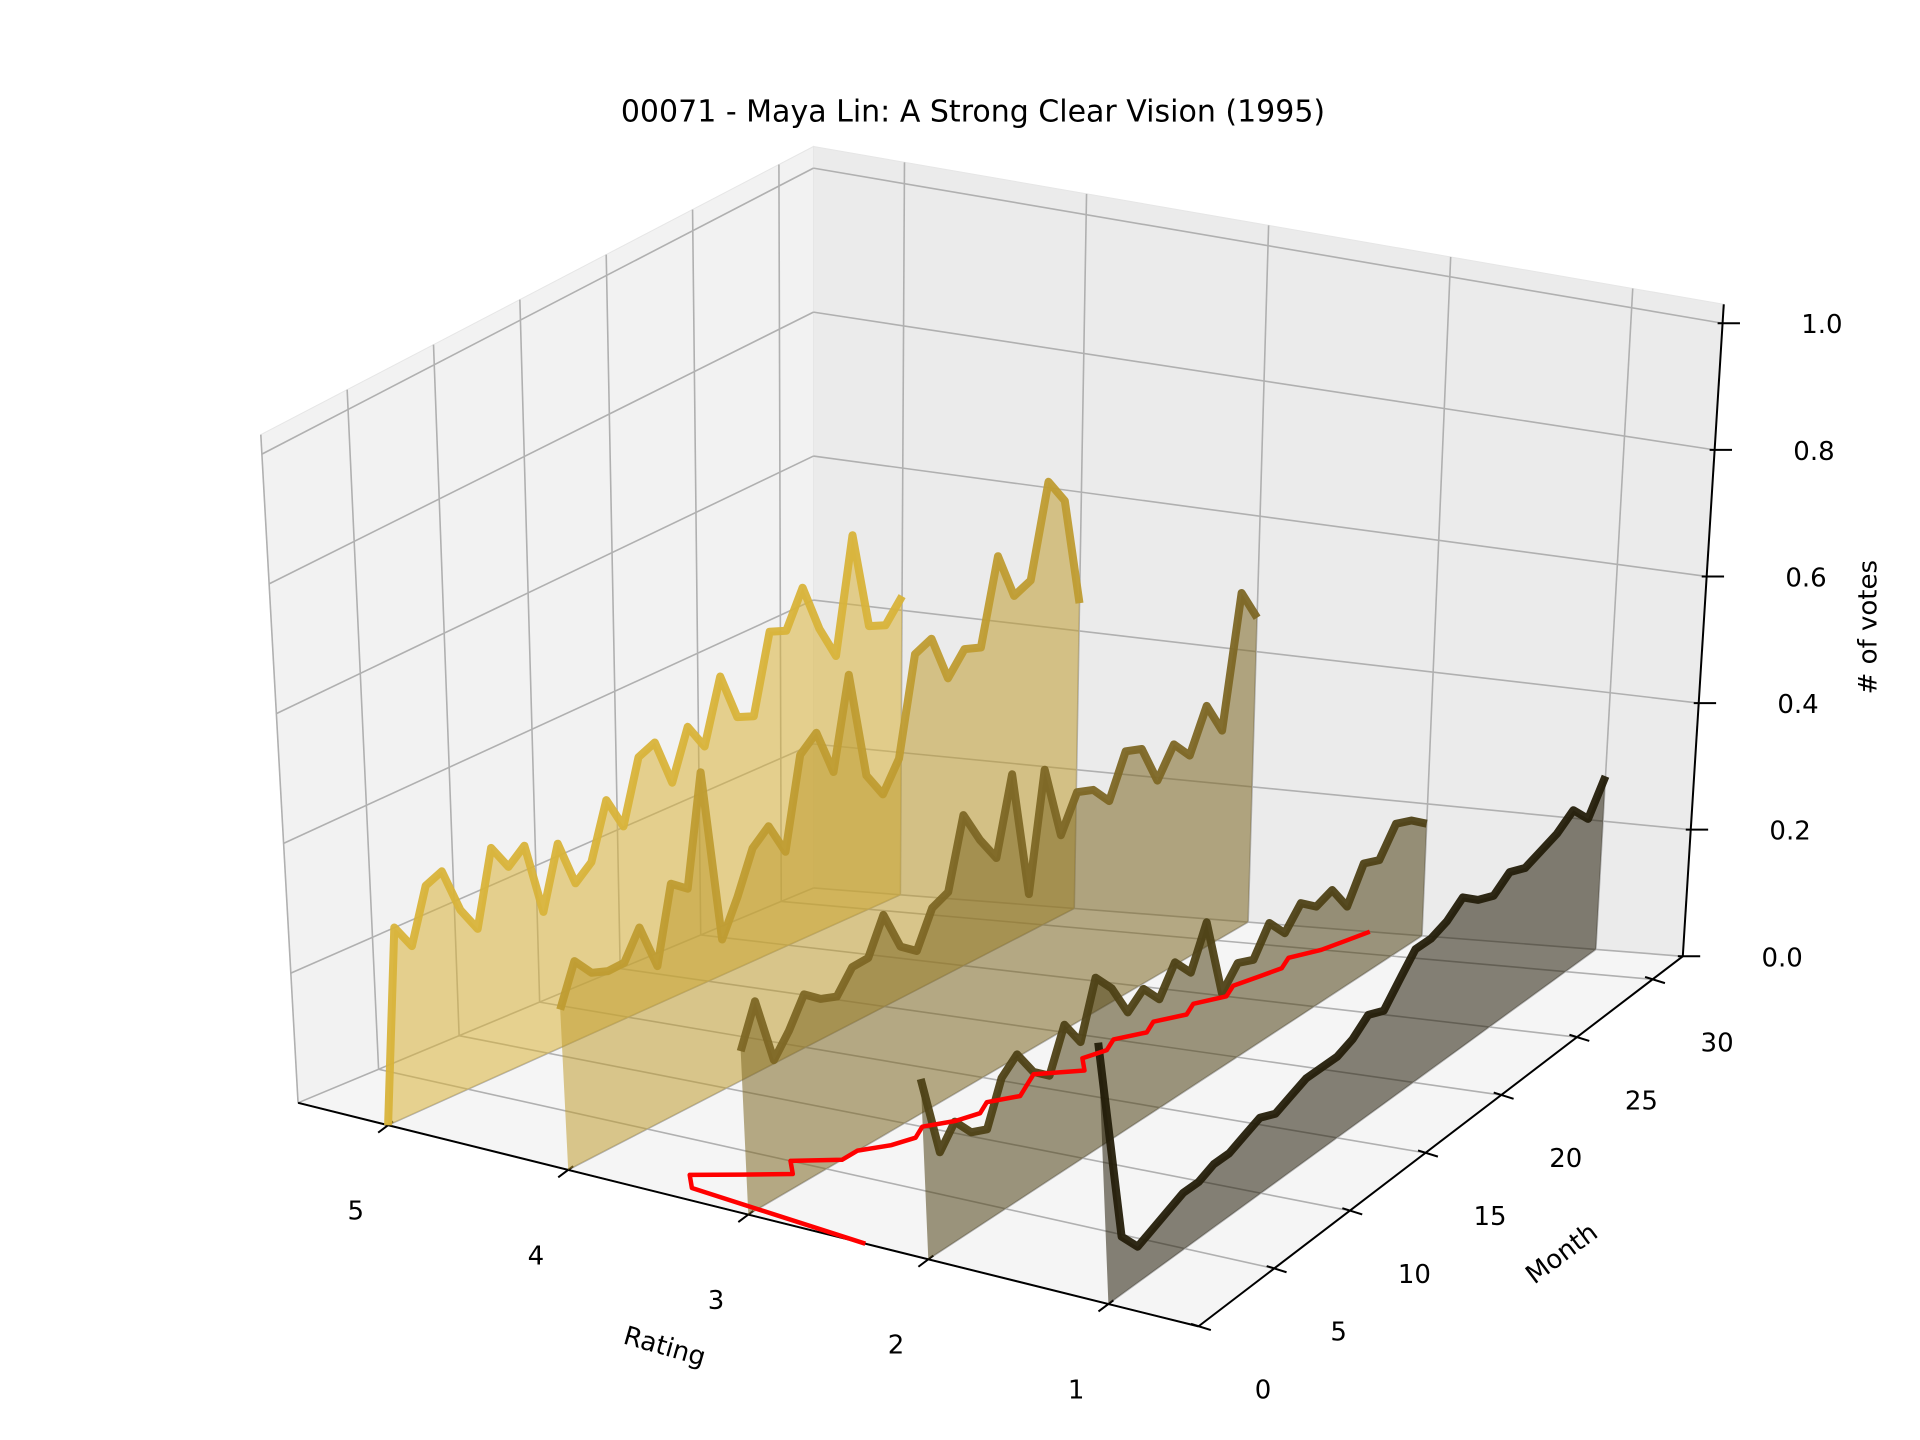 The image size is (1920, 1440). What do you see at coordinates (1869, 627) in the screenshot?
I see `z-axis-label: # of votes` at bounding box center [1869, 627].